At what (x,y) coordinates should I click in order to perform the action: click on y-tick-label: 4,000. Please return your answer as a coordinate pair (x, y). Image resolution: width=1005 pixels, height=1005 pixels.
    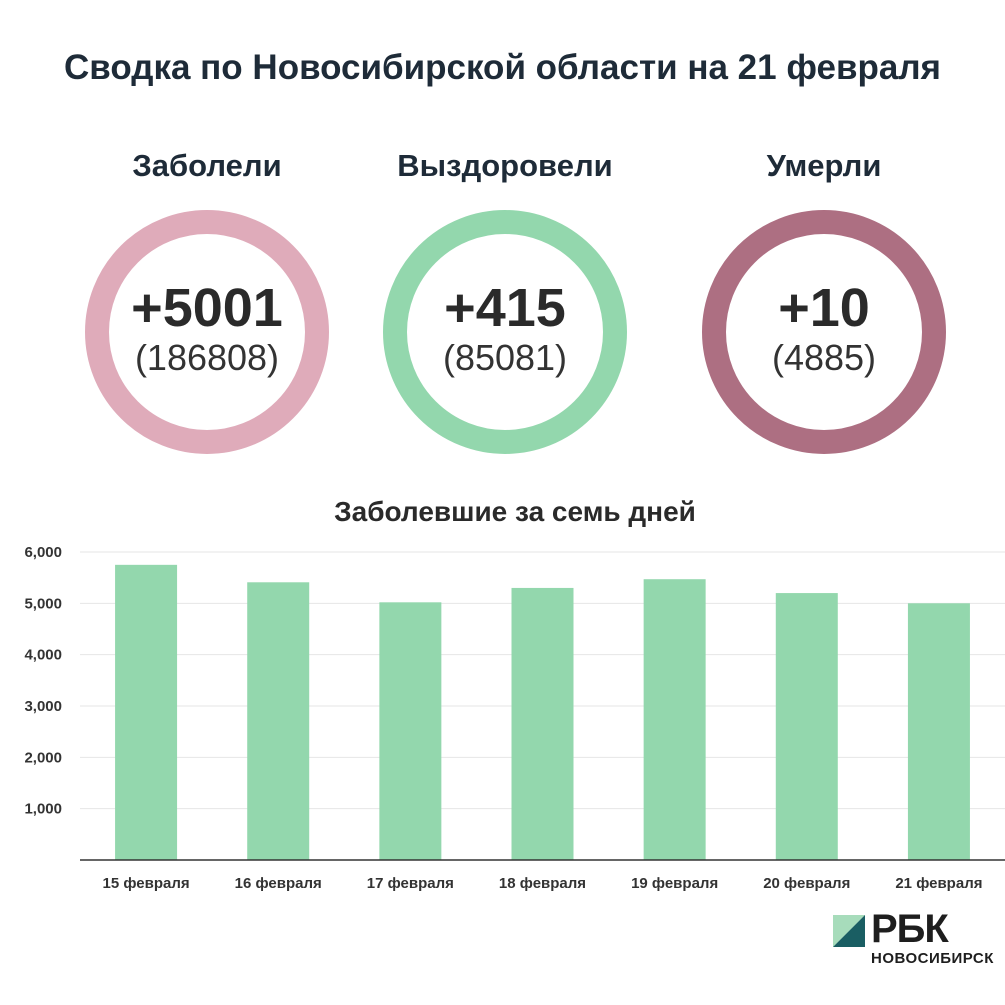
    Looking at the image, I should click on (43, 655).